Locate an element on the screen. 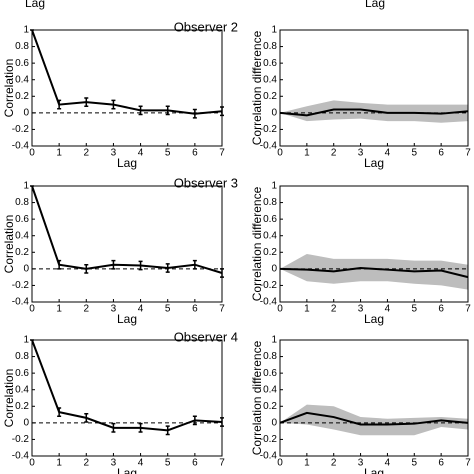  axes-box is located at coordinates (127, 398).